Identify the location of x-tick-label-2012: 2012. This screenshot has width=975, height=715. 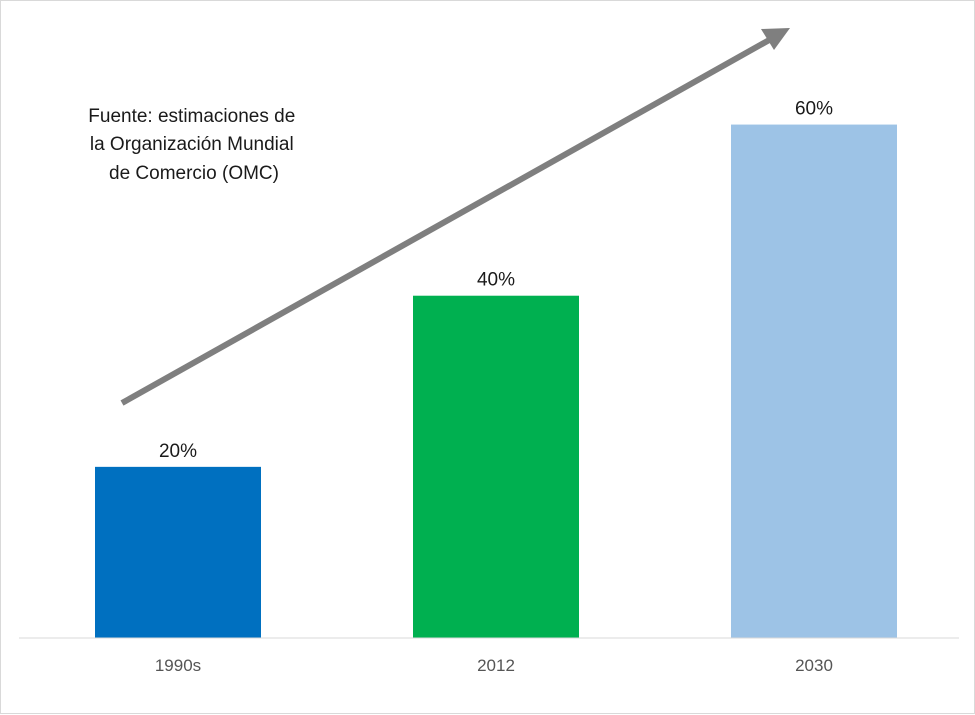
(496, 665).